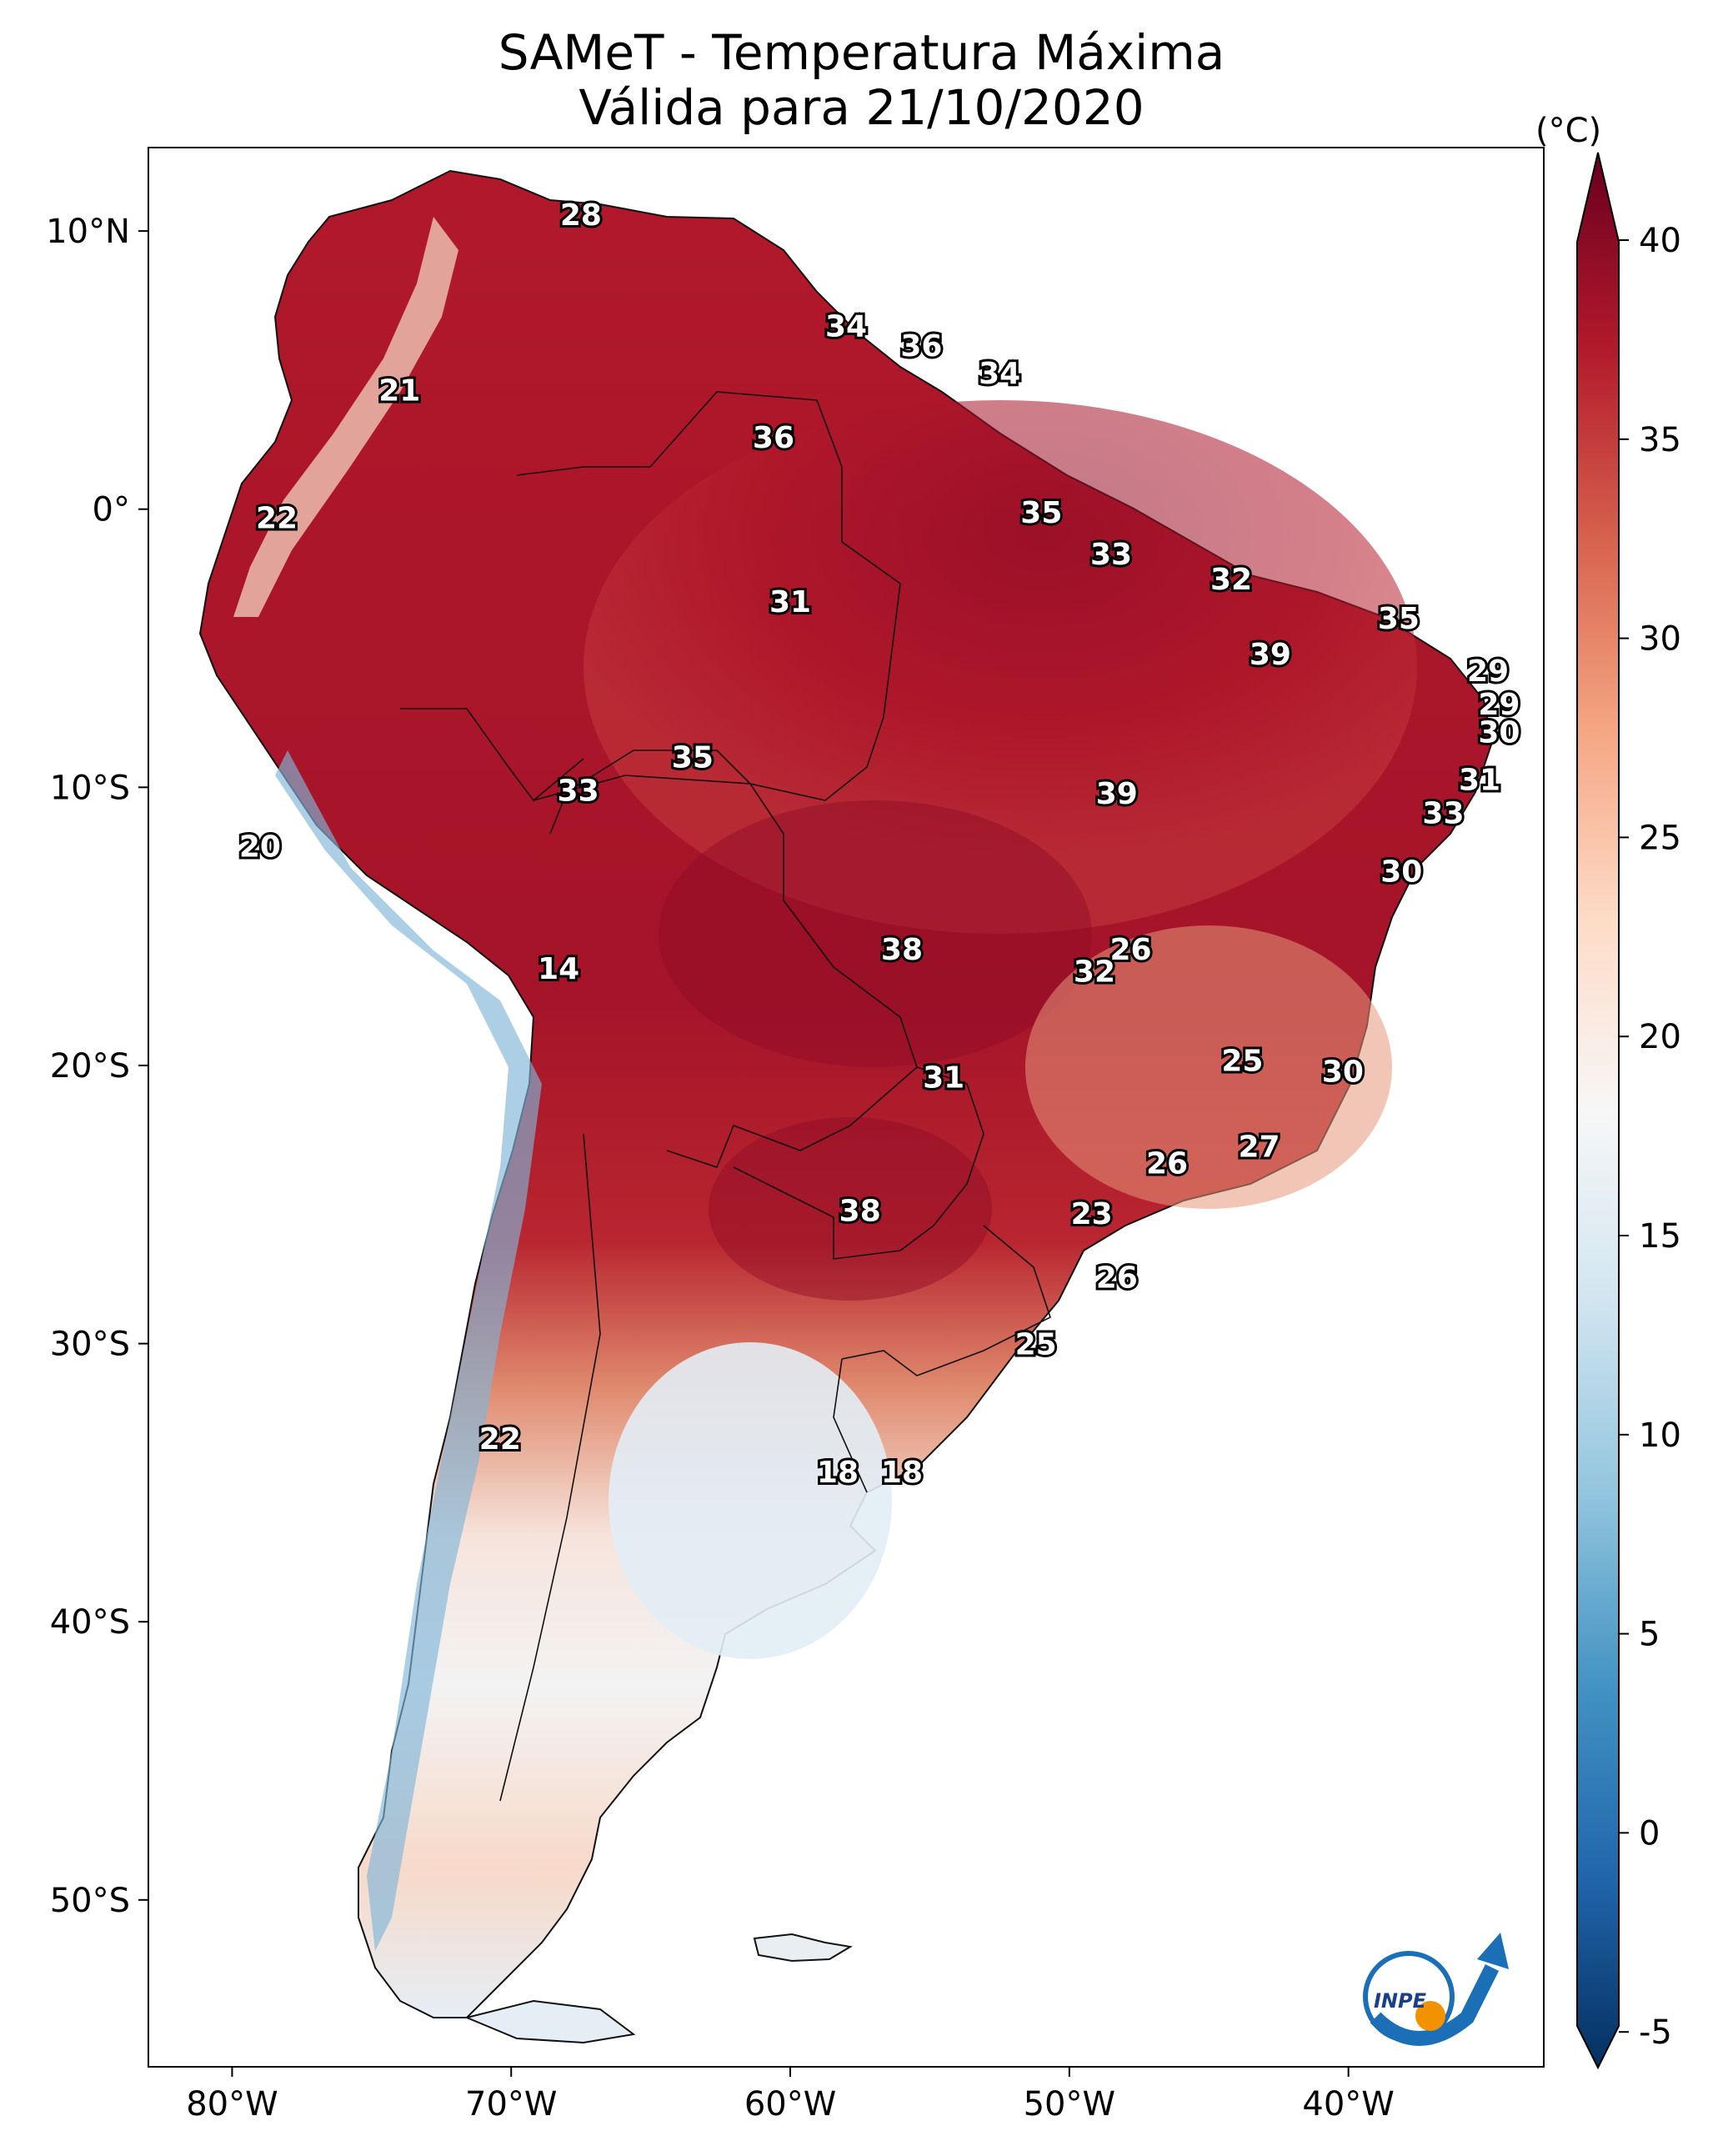  I want to click on andes-north-mild, so click(345, 417).